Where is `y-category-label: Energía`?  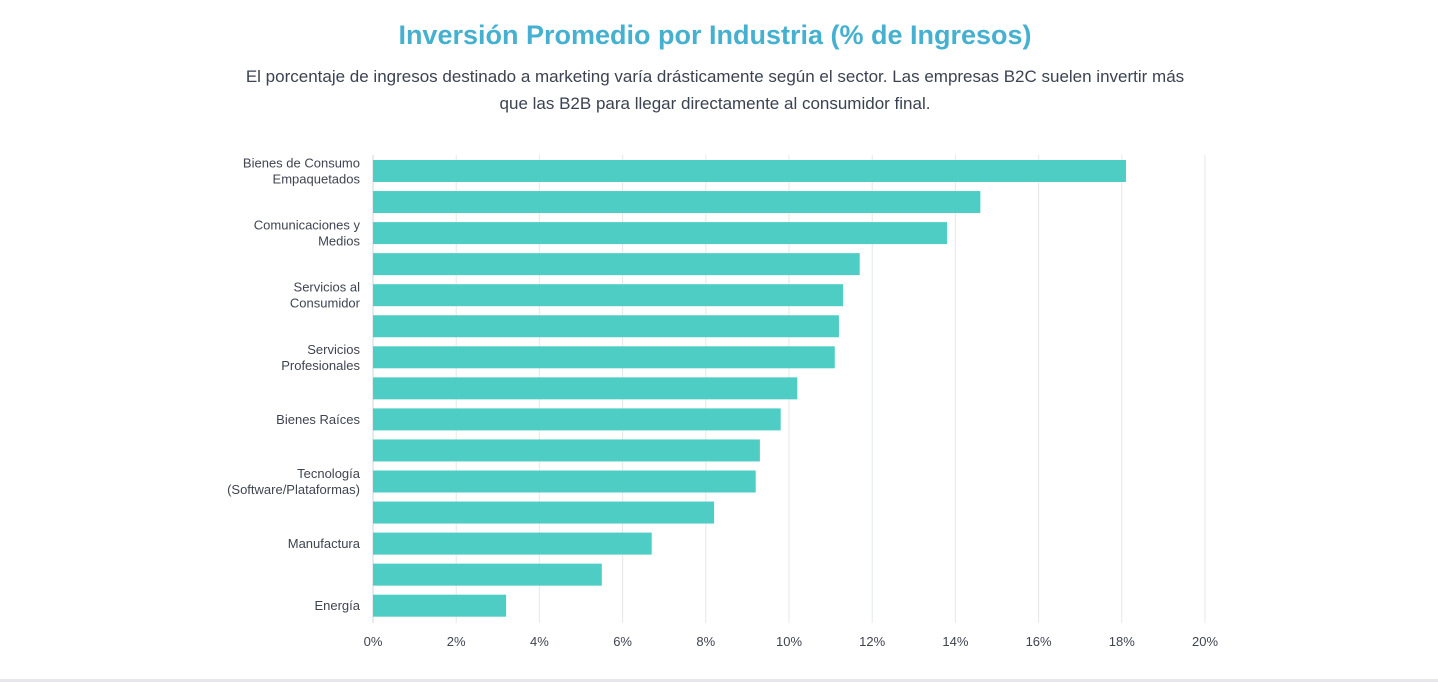
y-category-label: Energía is located at coordinates (337, 605).